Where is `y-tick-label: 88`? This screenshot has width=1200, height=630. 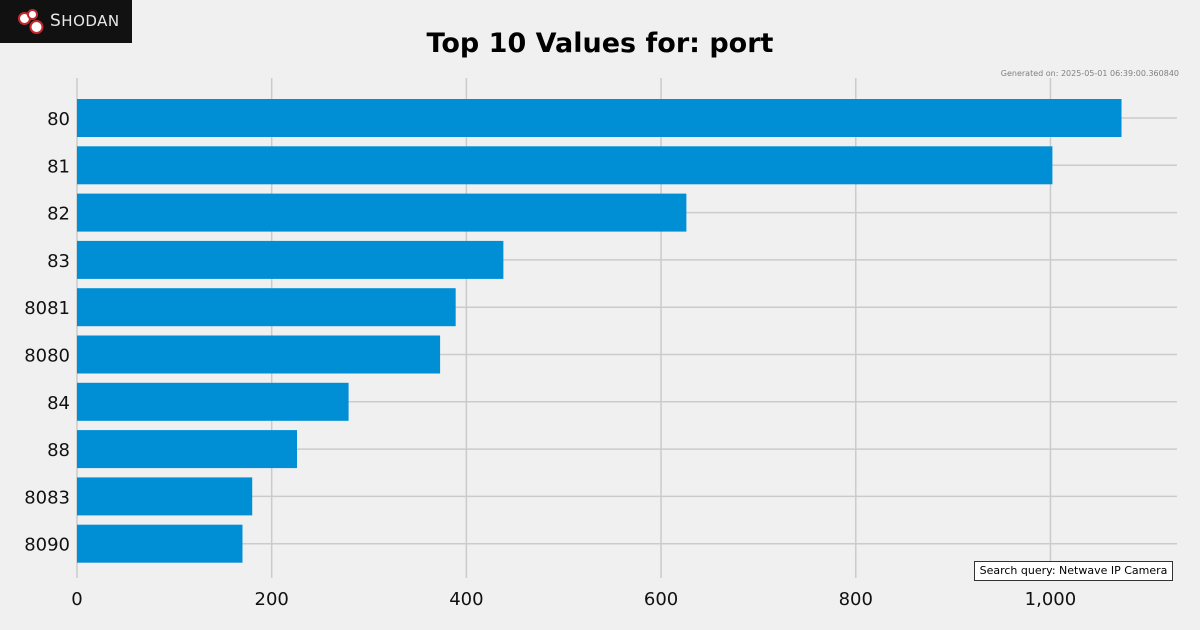 y-tick-label: 88 is located at coordinates (58, 450).